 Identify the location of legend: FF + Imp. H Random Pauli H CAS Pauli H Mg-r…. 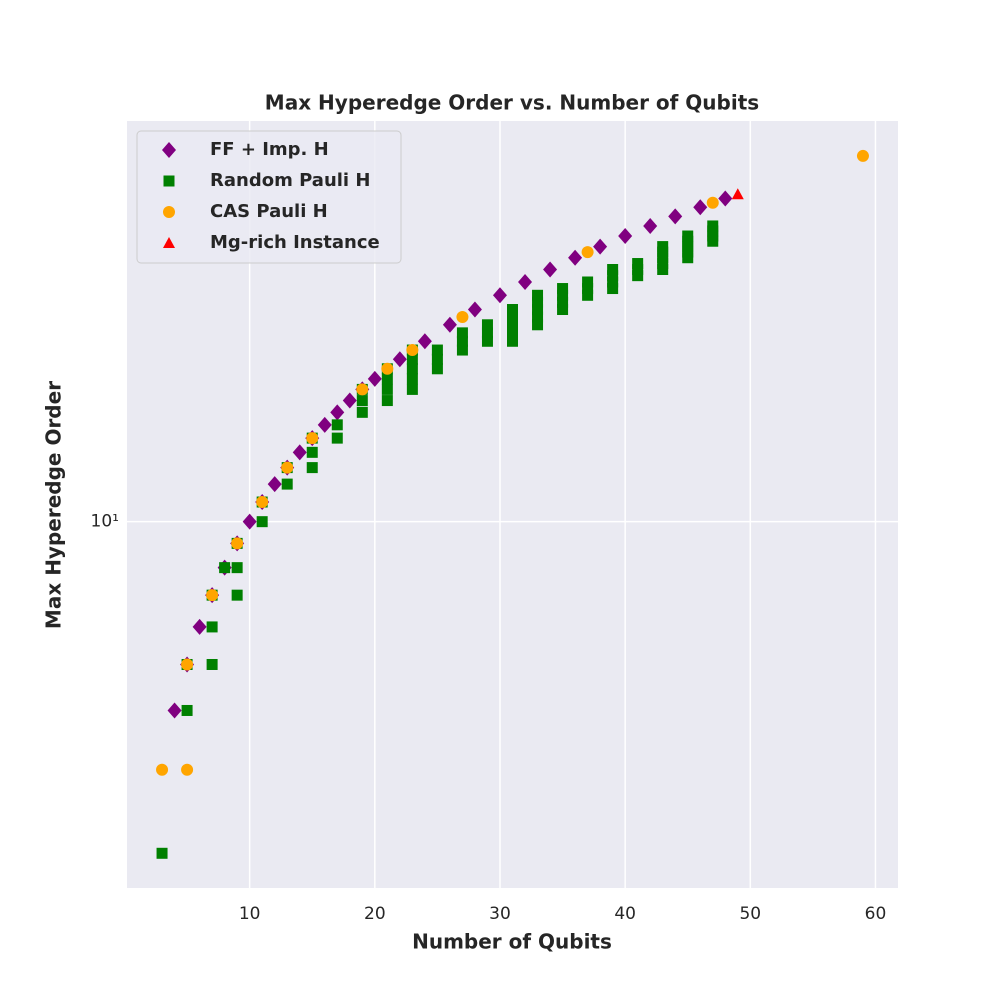
(269, 197).